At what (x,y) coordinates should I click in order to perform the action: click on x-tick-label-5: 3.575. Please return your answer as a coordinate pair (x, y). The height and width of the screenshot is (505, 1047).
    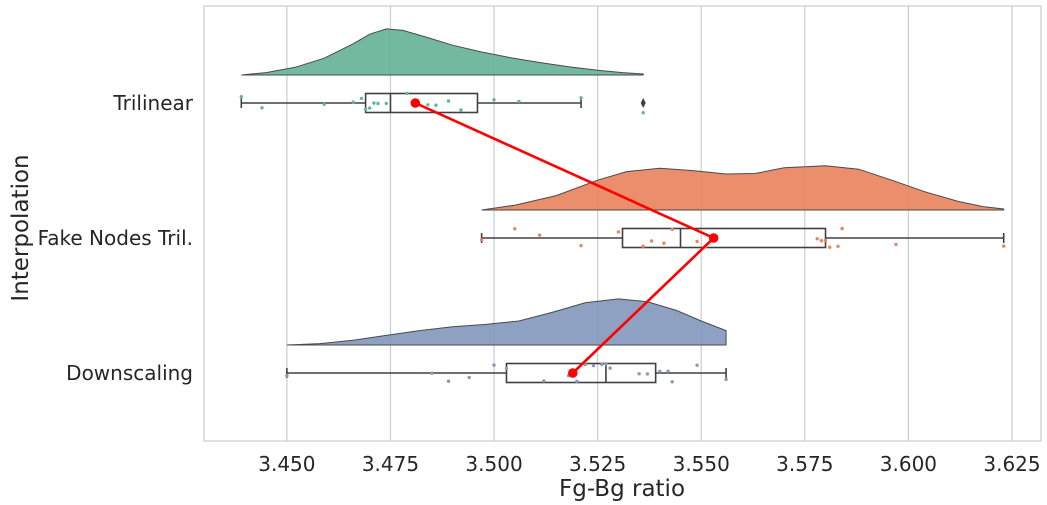
    Looking at the image, I should click on (804, 464).